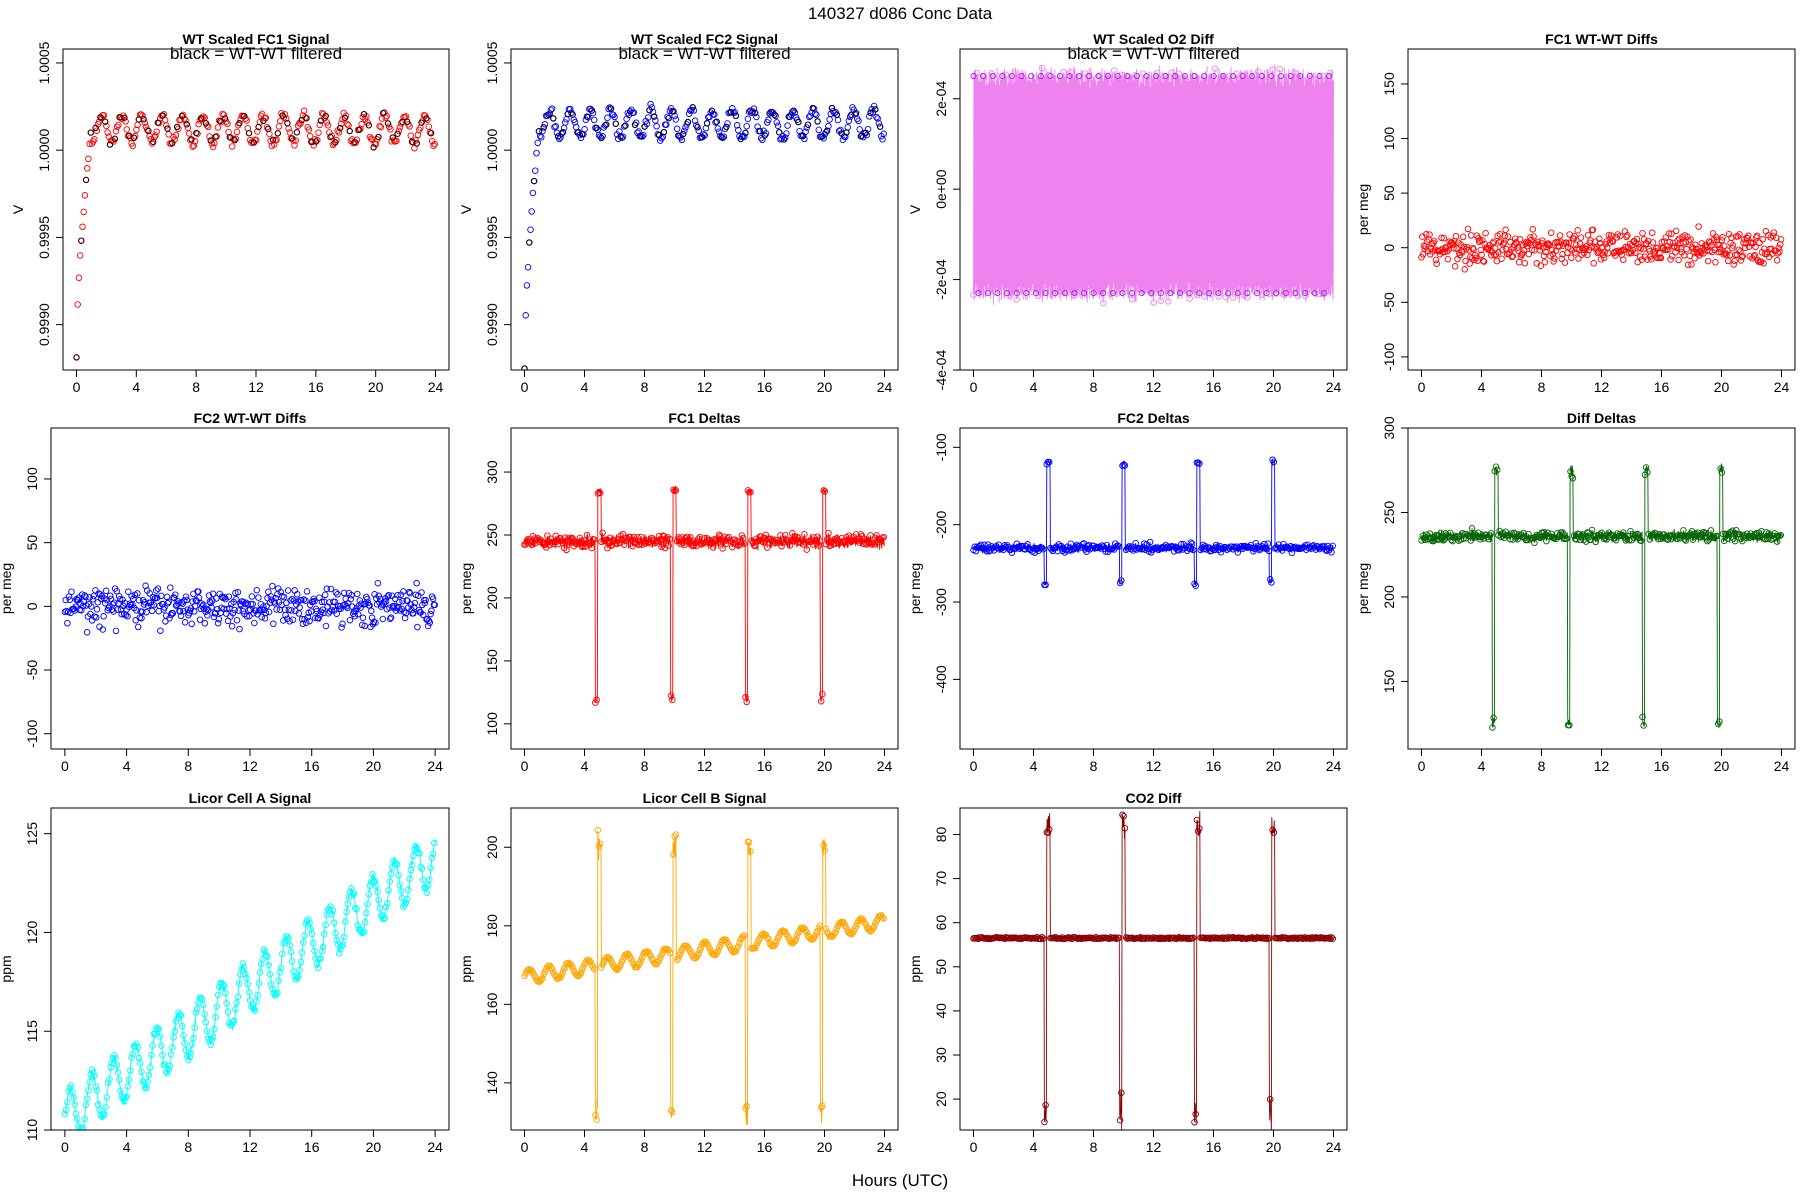  I want to click on x-tick-label: 4, so click(1034, 387).